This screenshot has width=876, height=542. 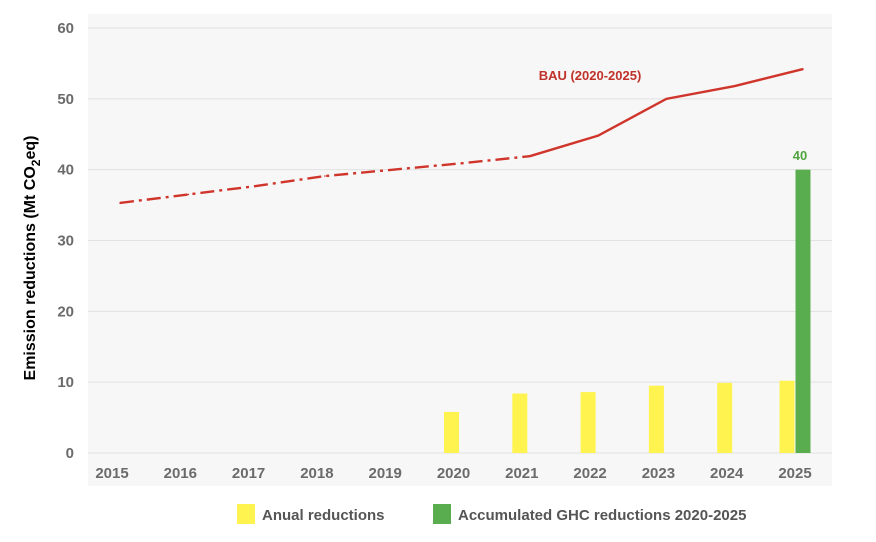 What do you see at coordinates (65, 170) in the screenshot?
I see `y-tick-label: 40` at bounding box center [65, 170].